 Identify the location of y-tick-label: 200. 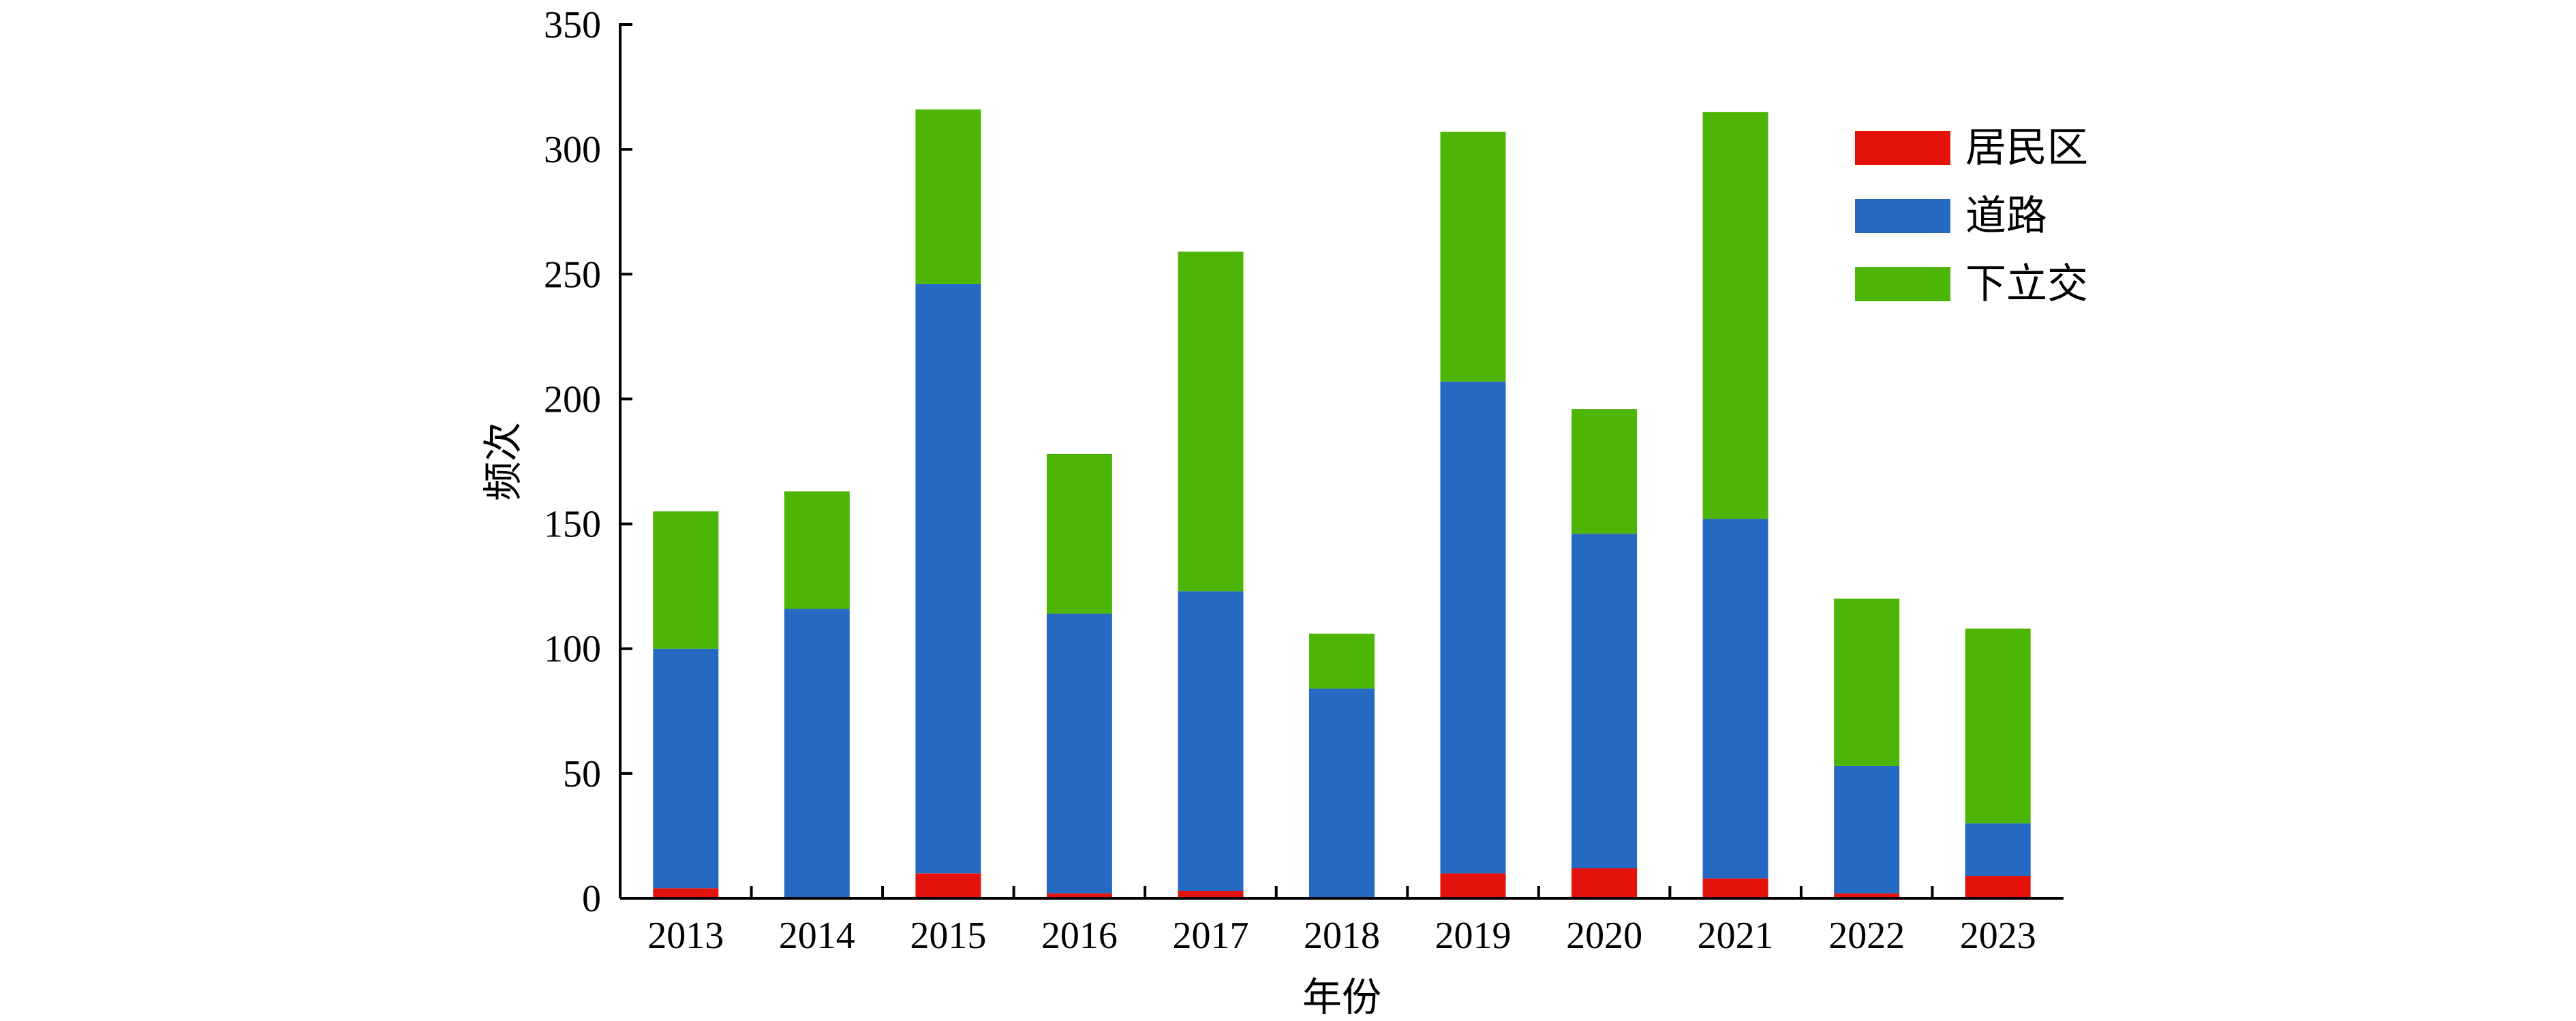
(572, 399).